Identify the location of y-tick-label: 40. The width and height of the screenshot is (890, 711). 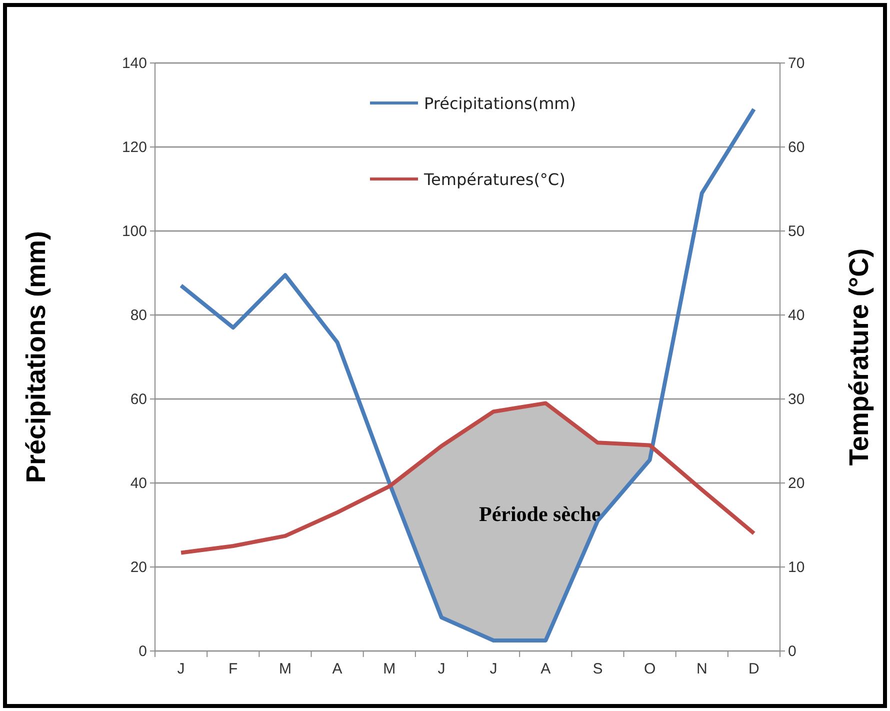
(138, 483).